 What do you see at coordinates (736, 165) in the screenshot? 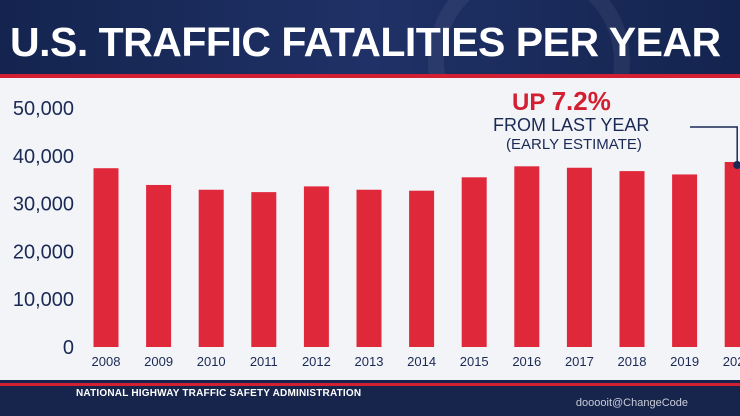
I see `callout-leader-dot` at bounding box center [736, 165].